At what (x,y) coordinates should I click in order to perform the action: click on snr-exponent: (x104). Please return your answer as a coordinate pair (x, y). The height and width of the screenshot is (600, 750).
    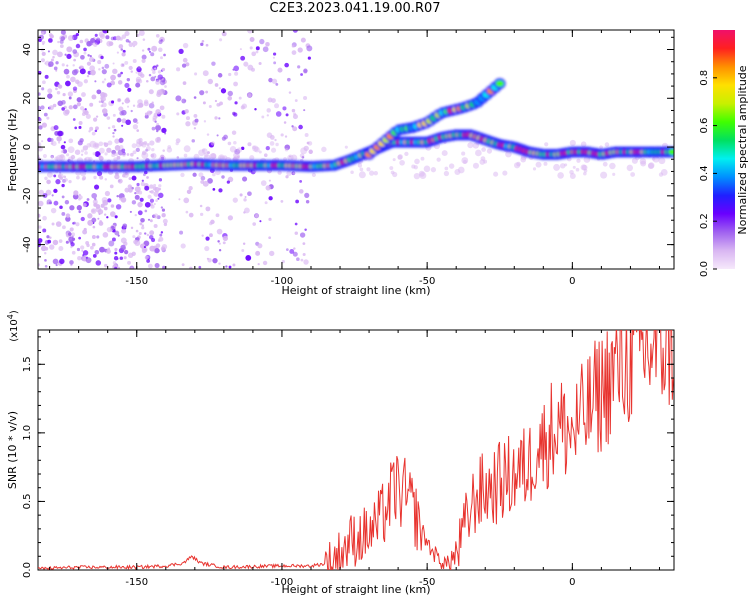
    Looking at the image, I should click on (13, 326).